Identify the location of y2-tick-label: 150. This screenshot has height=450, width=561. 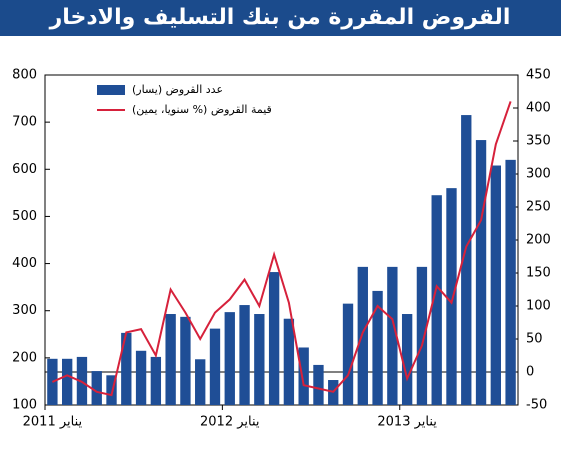
(538, 273).